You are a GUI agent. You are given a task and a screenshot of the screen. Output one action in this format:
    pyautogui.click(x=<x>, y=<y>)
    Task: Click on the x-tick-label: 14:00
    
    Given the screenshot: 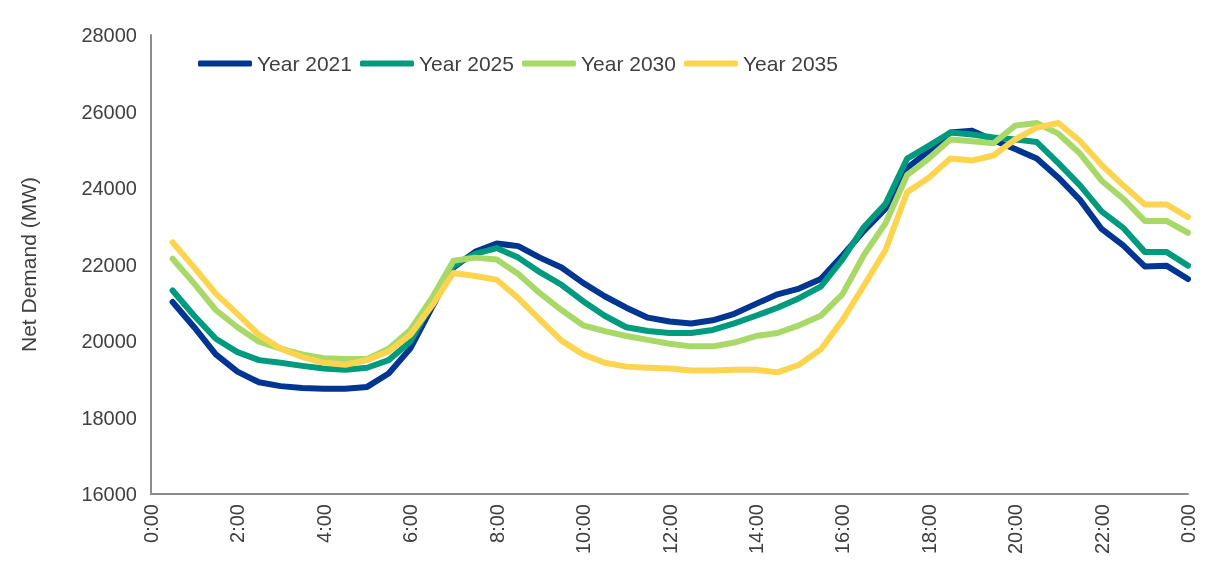 What is the action you would take?
    pyautogui.click(x=755, y=529)
    